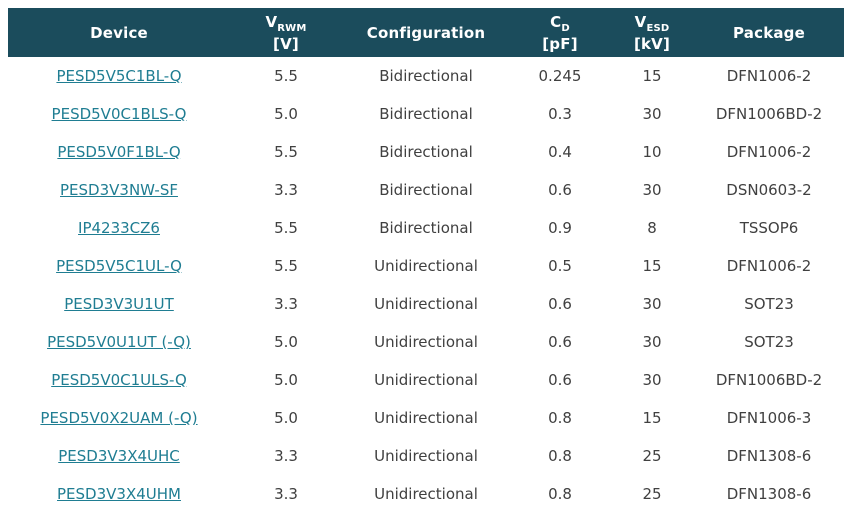 Image resolution: width=850 pixels, height=513 pixels. What do you see at coordinates (119, 266) in the screenshot?
I see `device-link: PESD5V5C1UL-Q` at bounding box center [119, 266].